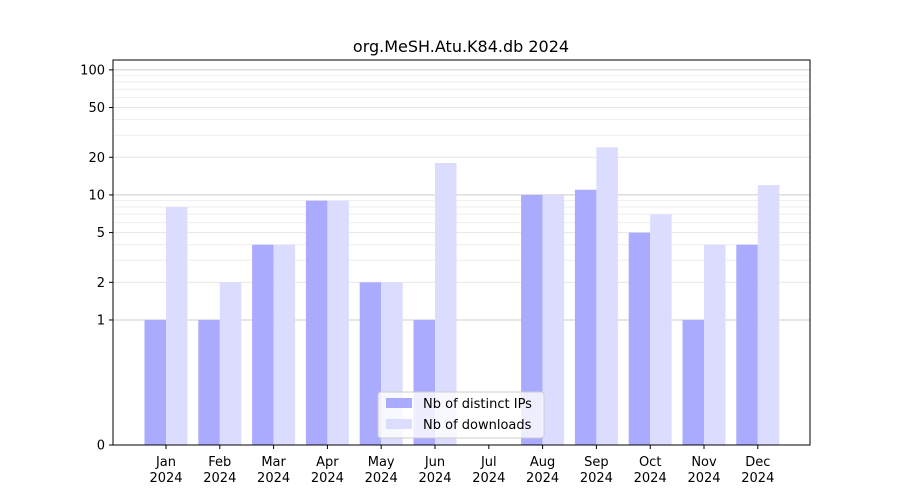 The height and width of the screenshot is (500, 900). Describe the element at coordinates (101, 320) in the screenshot. I see `y-tick-label: 1` at that location.